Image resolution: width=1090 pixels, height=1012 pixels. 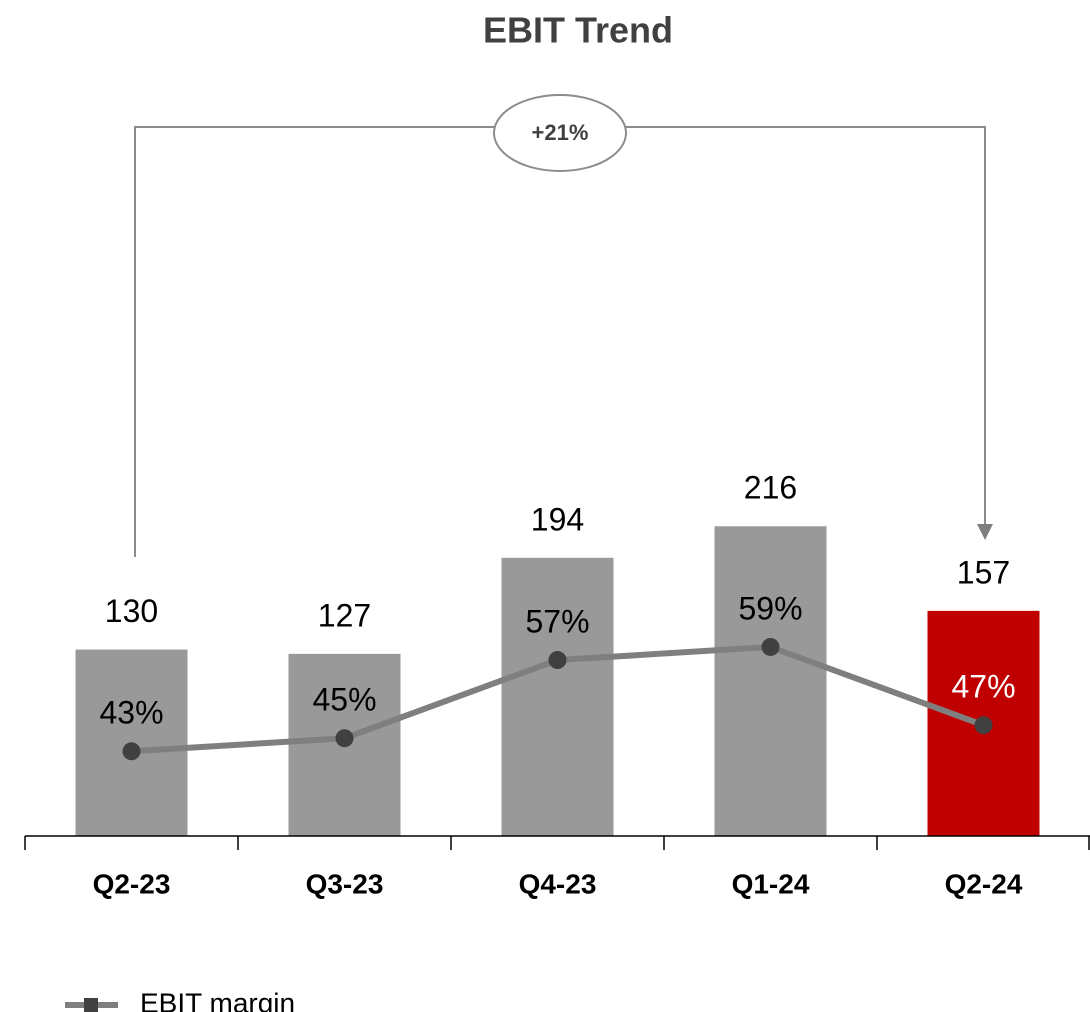 I want to click on bracket-left, so click(x=314, y=341).